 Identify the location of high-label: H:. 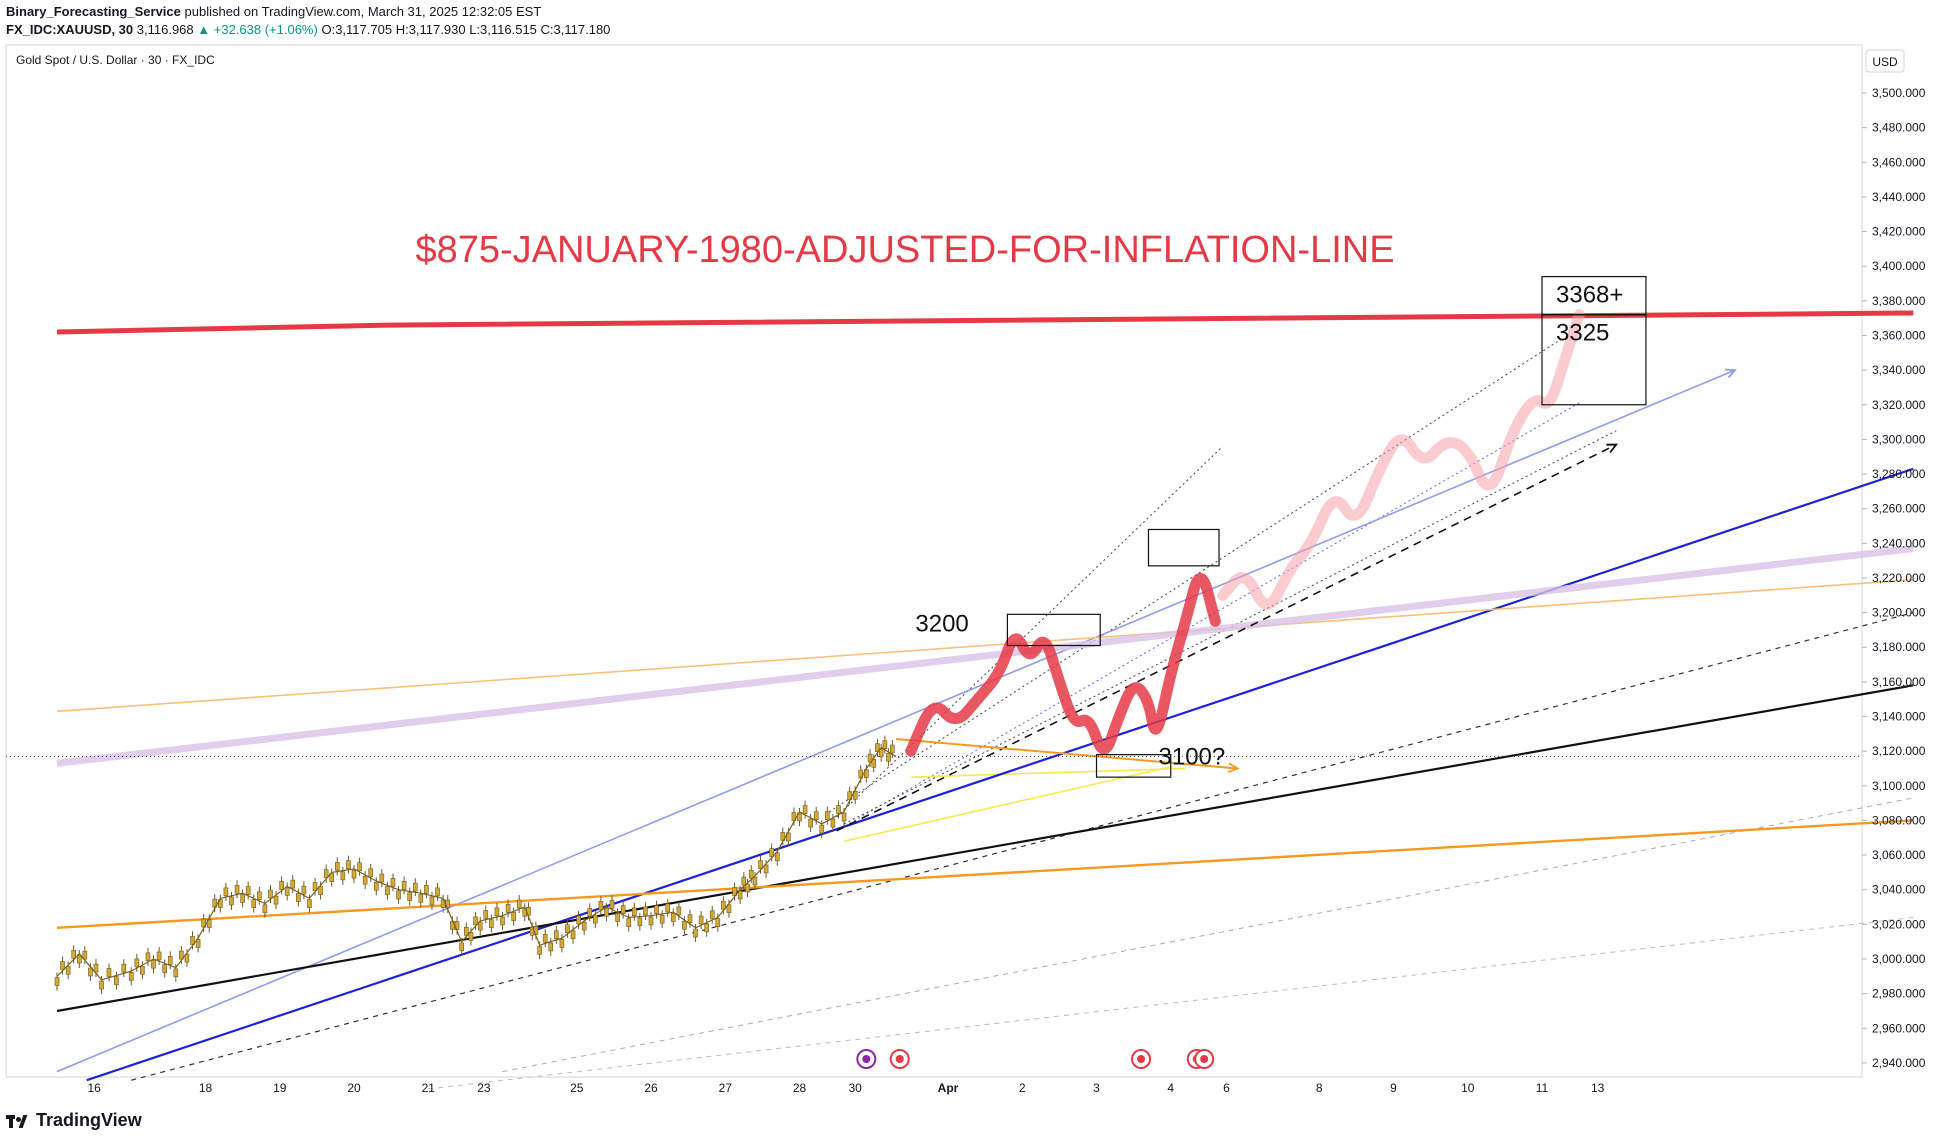
(402, 29).